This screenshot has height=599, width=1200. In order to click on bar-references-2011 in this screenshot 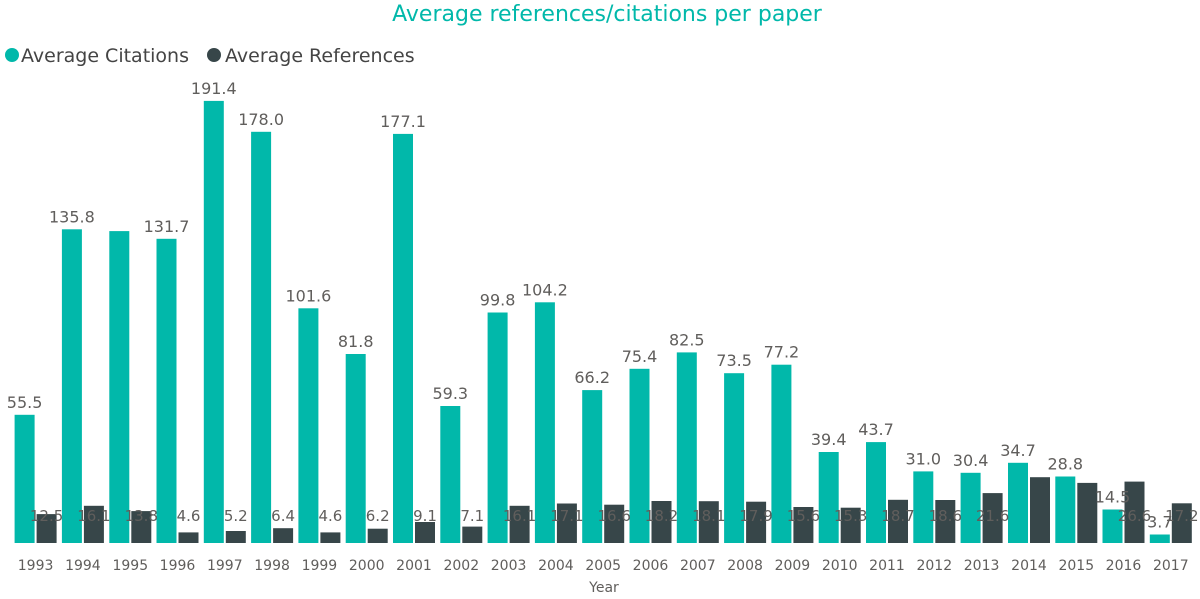, I will do `click(898, 521)`.